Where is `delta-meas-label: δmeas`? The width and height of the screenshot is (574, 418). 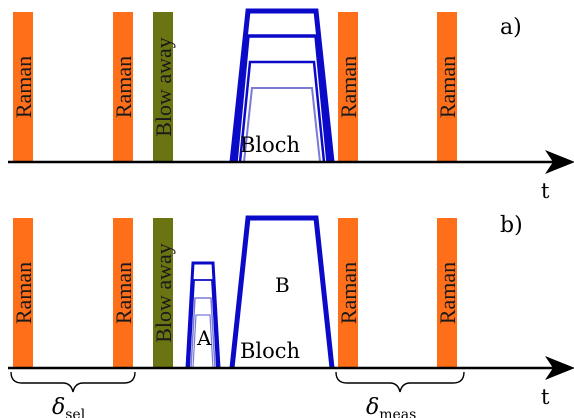
delta-meas-label: δmeas is located at coordinates (391, 406).